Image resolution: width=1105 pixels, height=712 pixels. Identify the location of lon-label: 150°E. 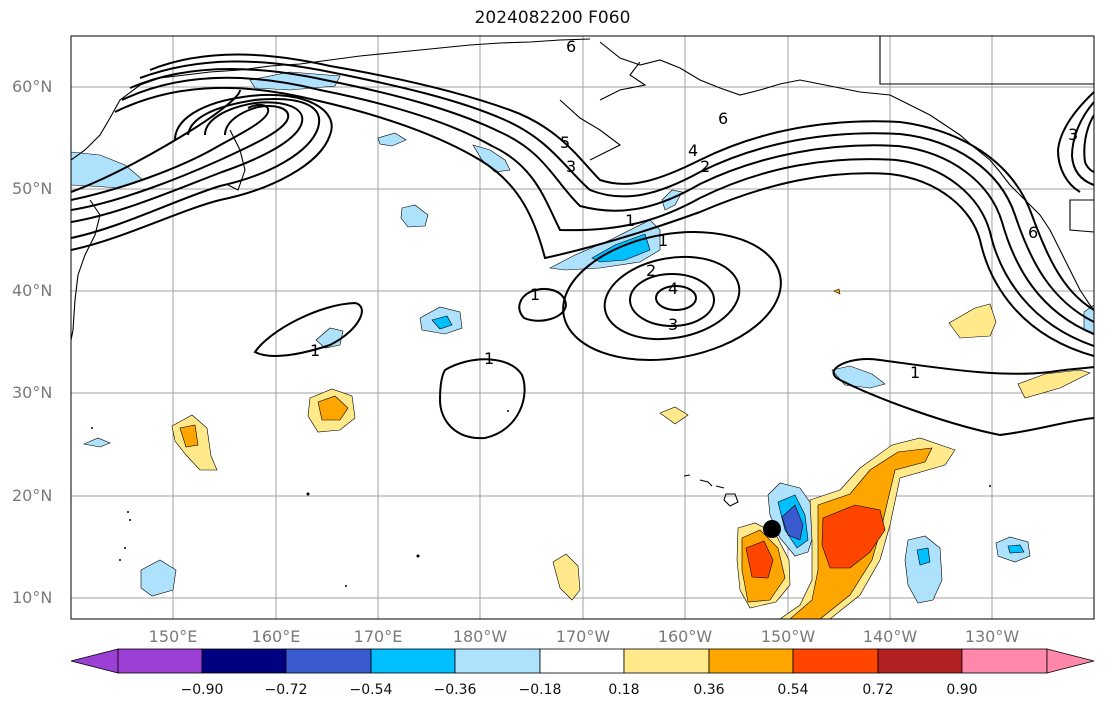
(173, 636).